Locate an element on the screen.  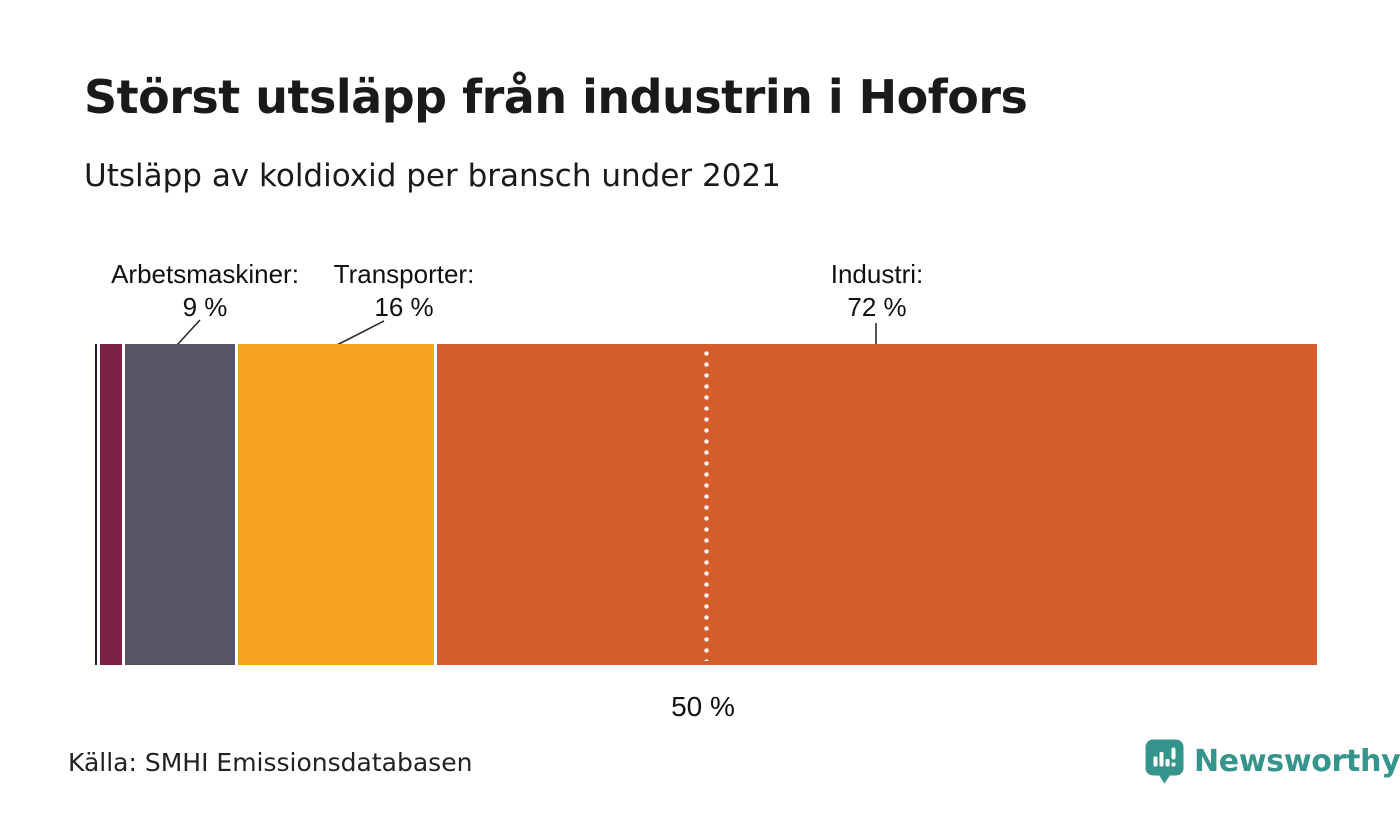
bar-segment-arbetsmaskiner is located at coordinates (180, 504).